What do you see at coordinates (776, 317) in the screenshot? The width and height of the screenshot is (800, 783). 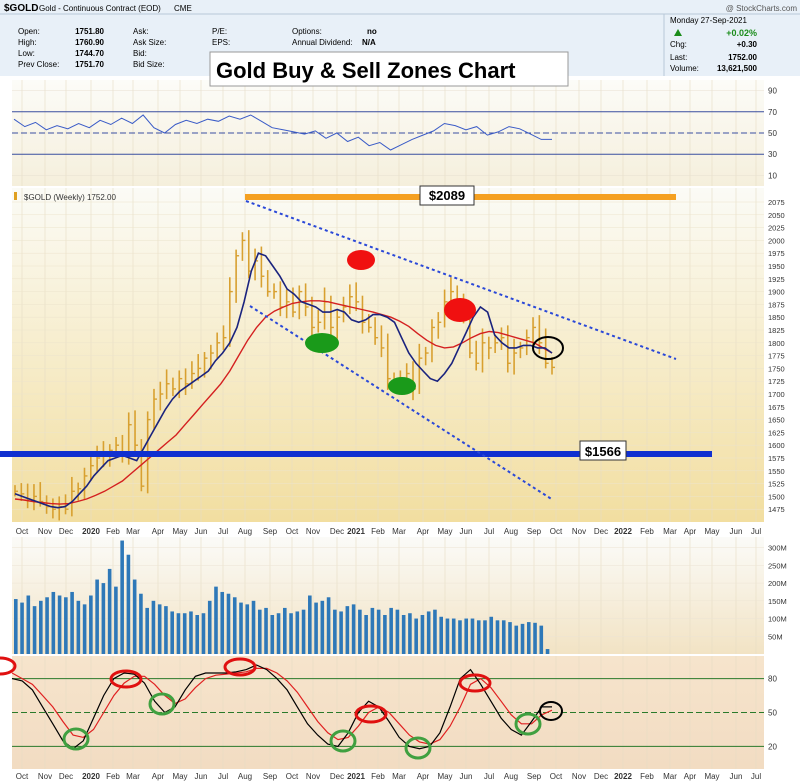 I see `price-tick-label: 1850` at bounding box center [776, 317].